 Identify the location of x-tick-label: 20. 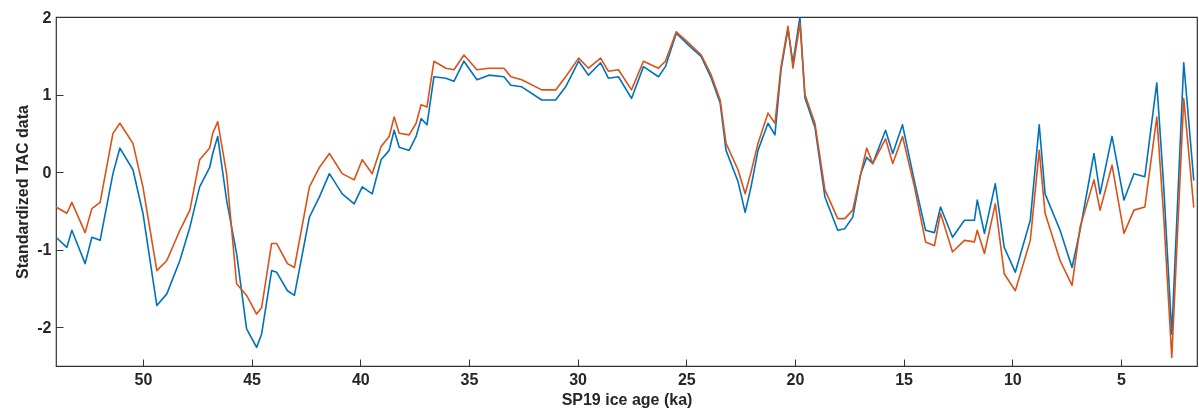
(795, 379).